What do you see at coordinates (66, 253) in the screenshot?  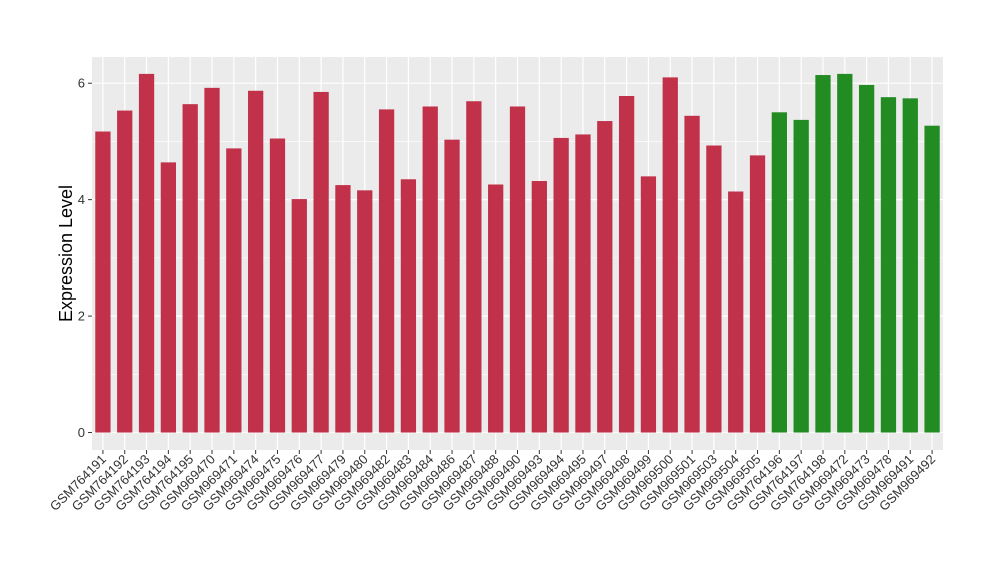 I see `y-axis-title: Expression Level` at bounding box center [66, 253].